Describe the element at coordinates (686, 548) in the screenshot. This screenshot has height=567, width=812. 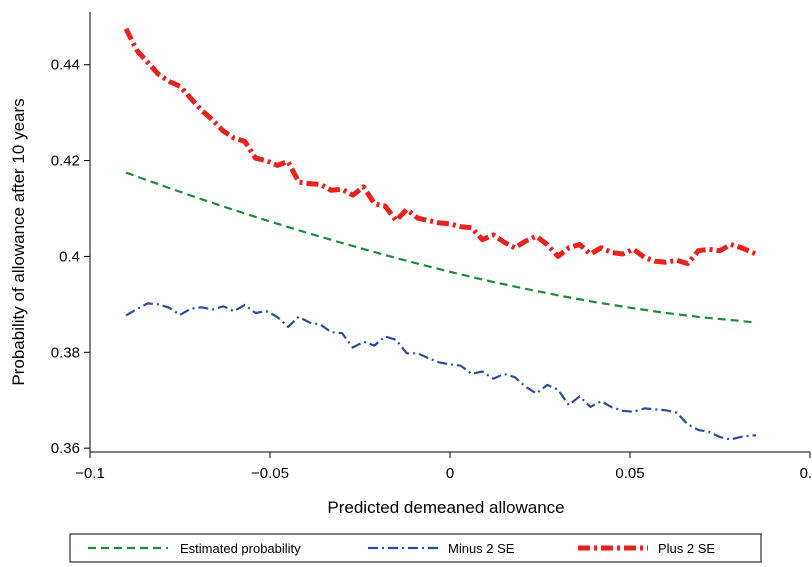
I see `legend-label-3: Plus 2 SE` at that location.